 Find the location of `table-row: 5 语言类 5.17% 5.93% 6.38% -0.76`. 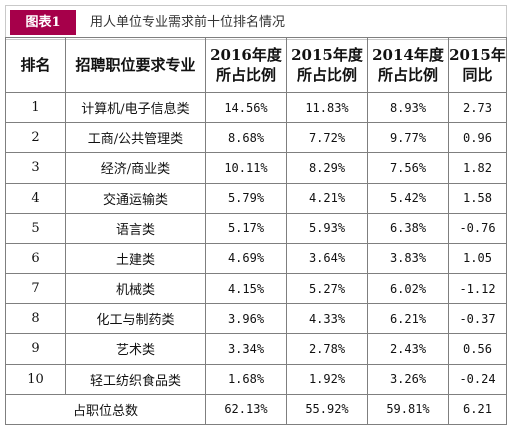

table-row: 5 语言类 5.17% 5.93% 6.38% -0.76 is located at coordinates (256, 228).